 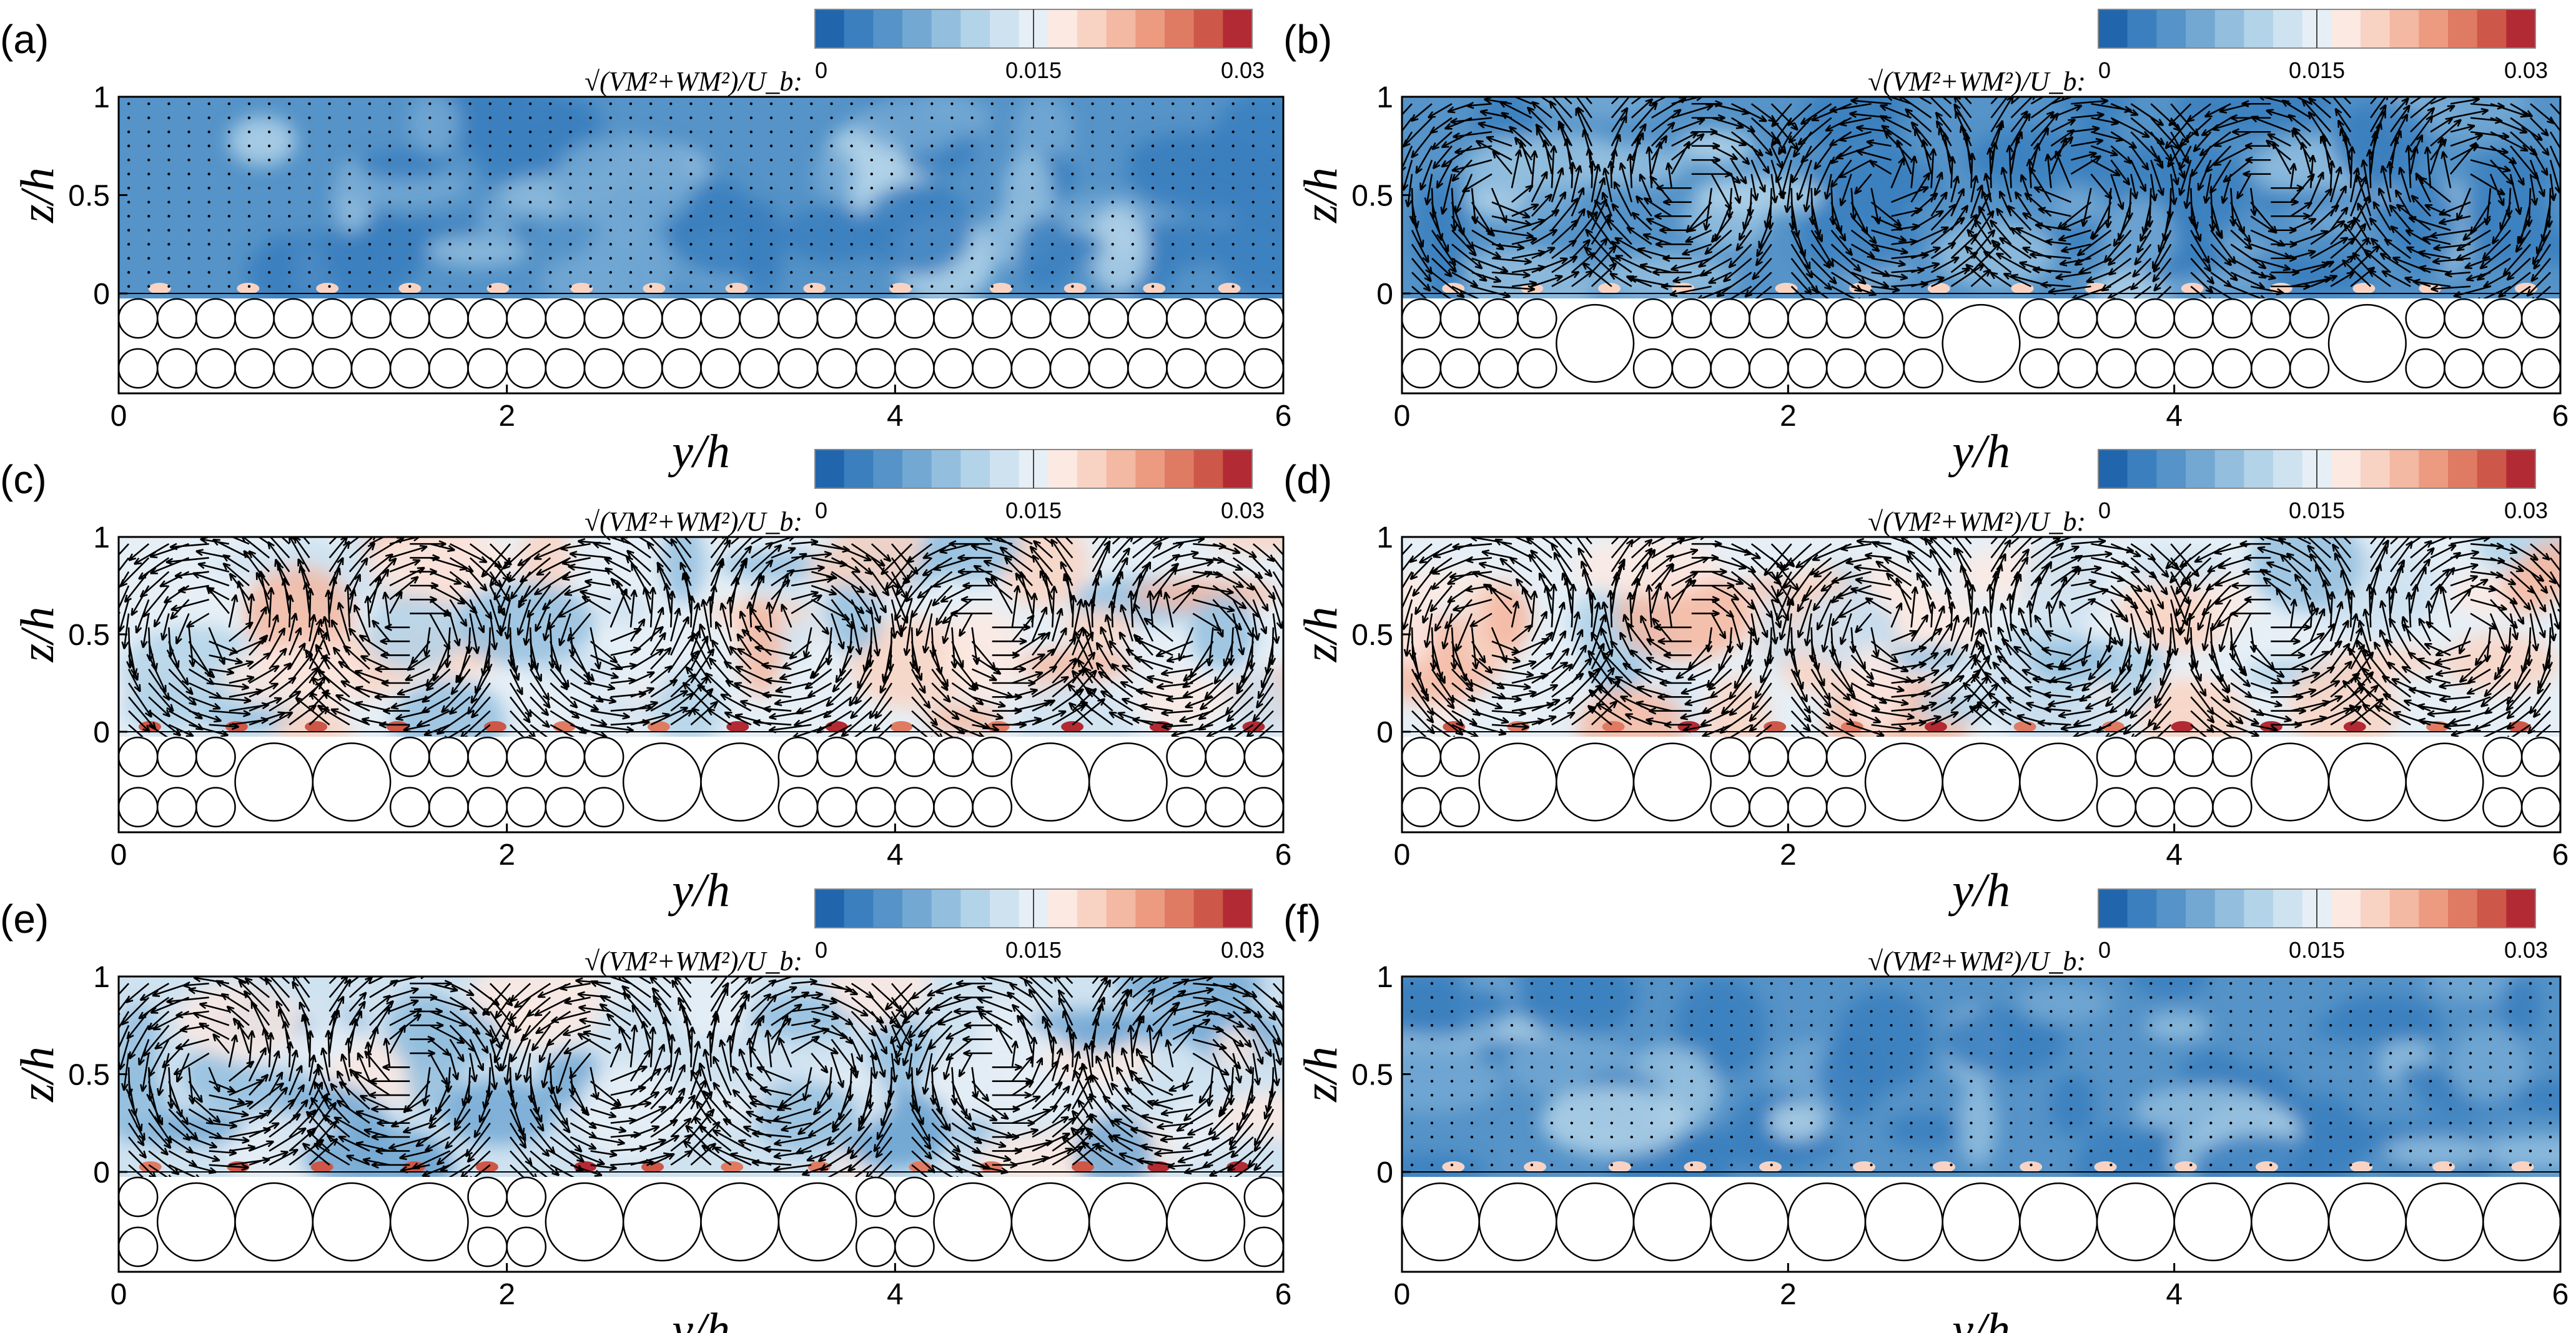 I want to click on wall-hotspot, so click(x=1787, y=288).